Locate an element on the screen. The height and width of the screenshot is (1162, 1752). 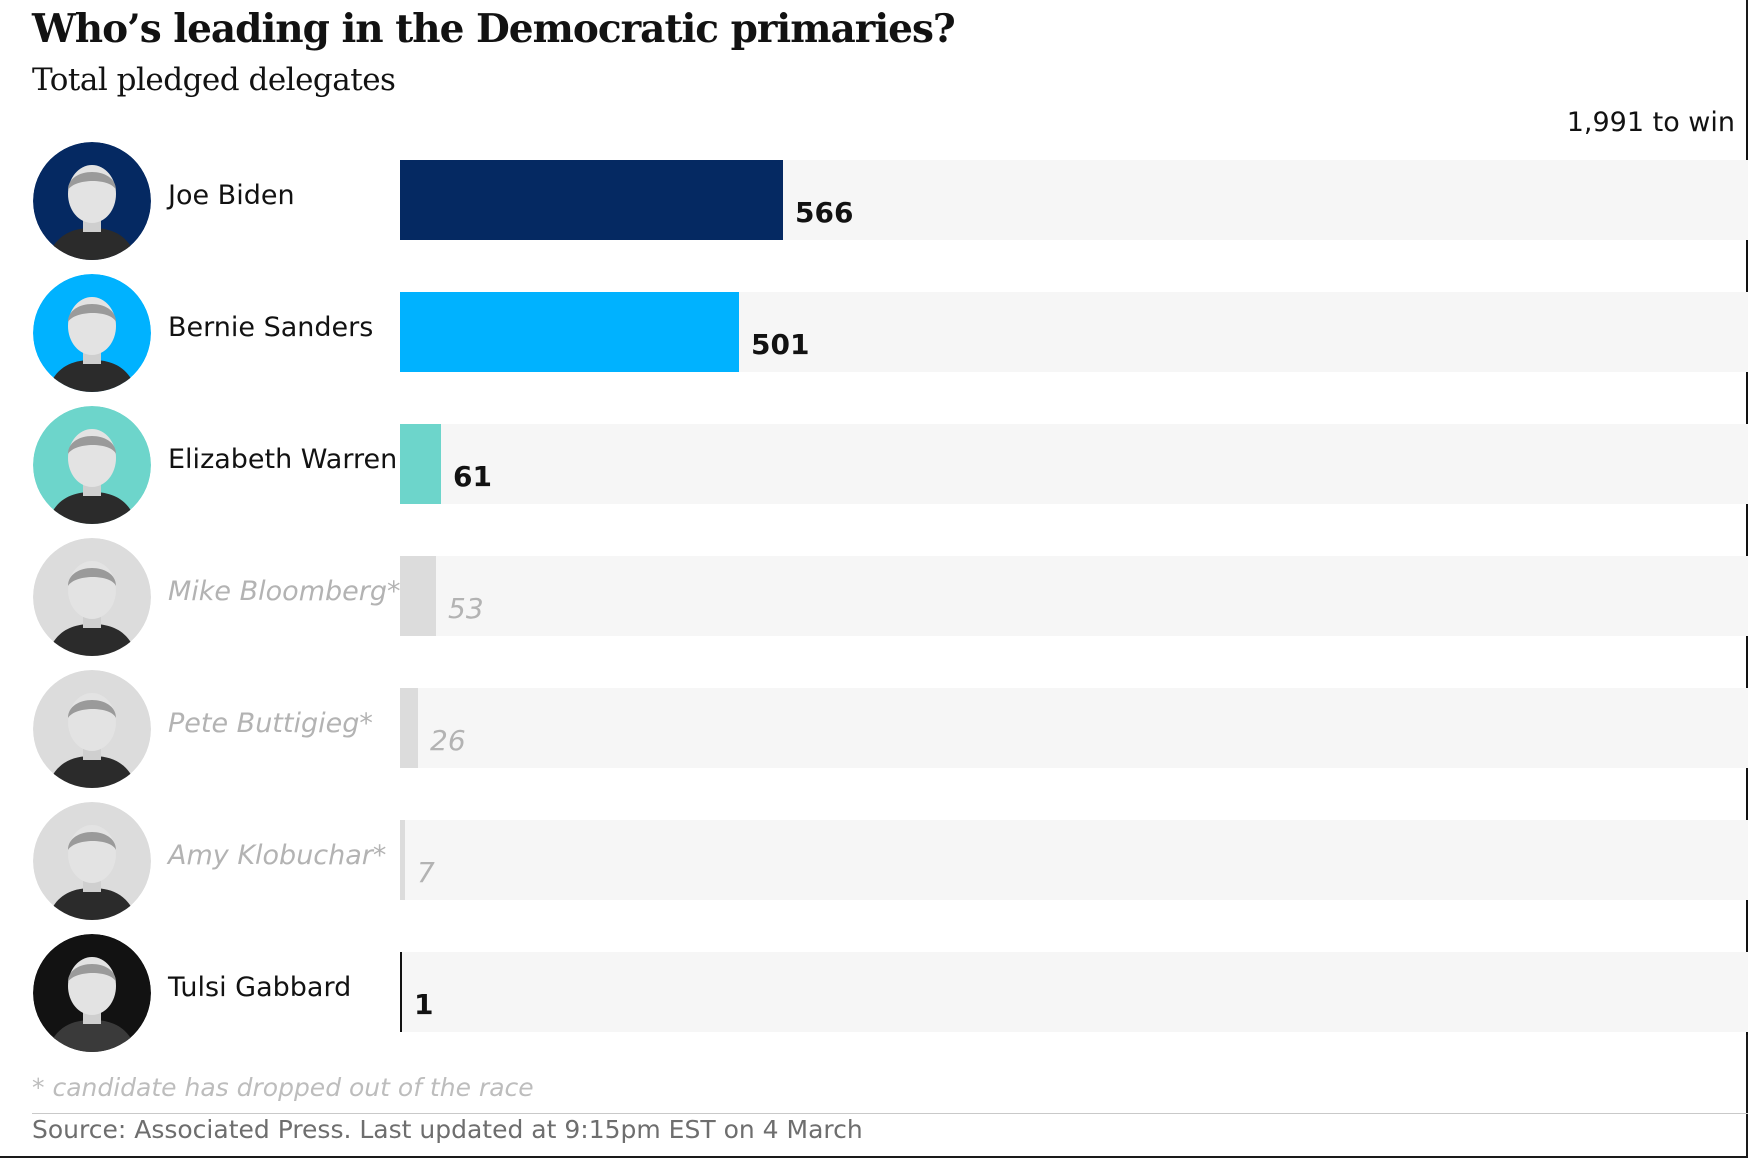
bar-value-label: 7 is located at coordinates (426, 872).